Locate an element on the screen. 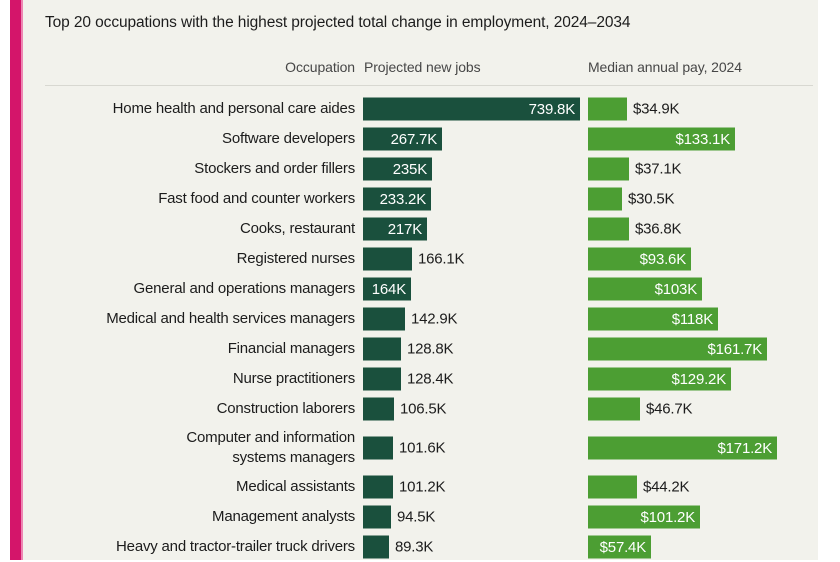 Image resolution: width=840 pixels, height=562 pixels. pay-value-label: $30.5K is located at coordinates (651, 199).